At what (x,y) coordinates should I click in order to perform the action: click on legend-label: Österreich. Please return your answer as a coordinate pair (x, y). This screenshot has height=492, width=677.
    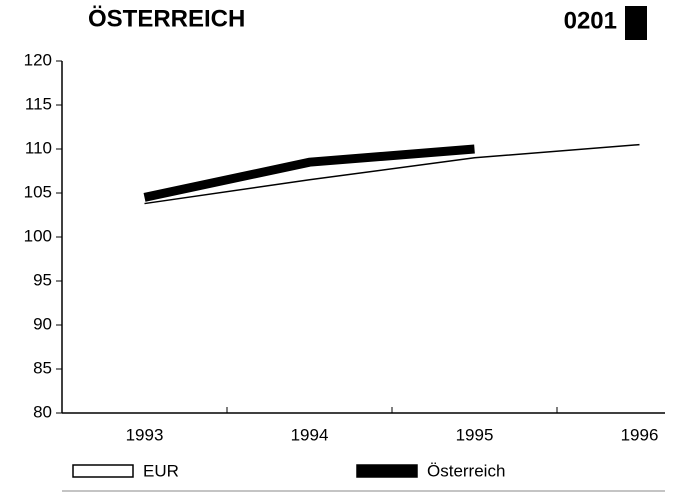
    Looking at the image, I should click on (466, 470).